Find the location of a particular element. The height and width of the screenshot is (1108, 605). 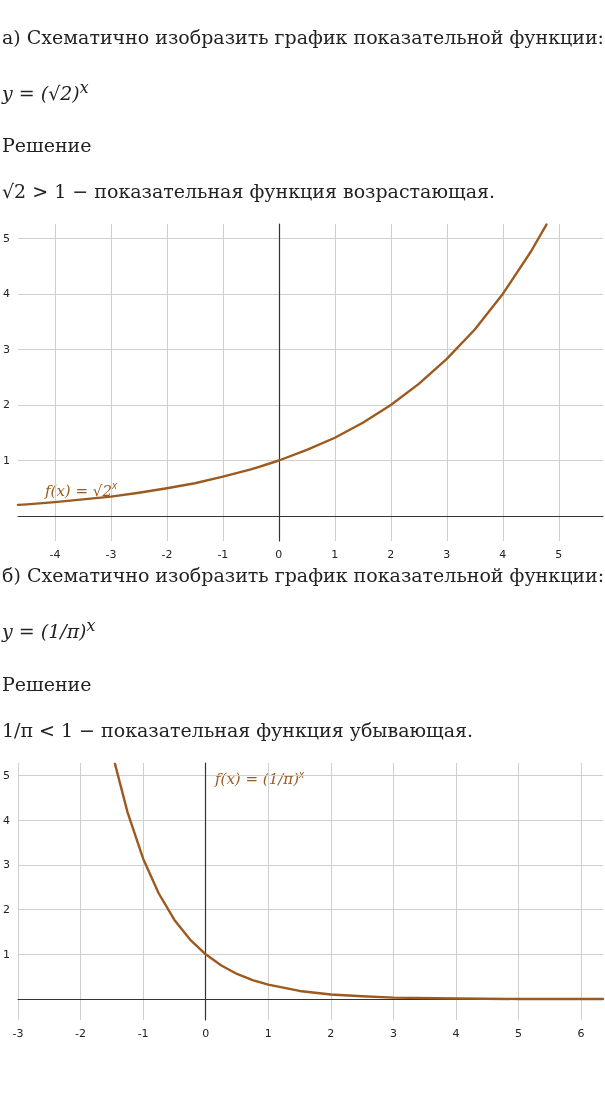

x-tick-label: -4 is located at coordinates (55, 555).